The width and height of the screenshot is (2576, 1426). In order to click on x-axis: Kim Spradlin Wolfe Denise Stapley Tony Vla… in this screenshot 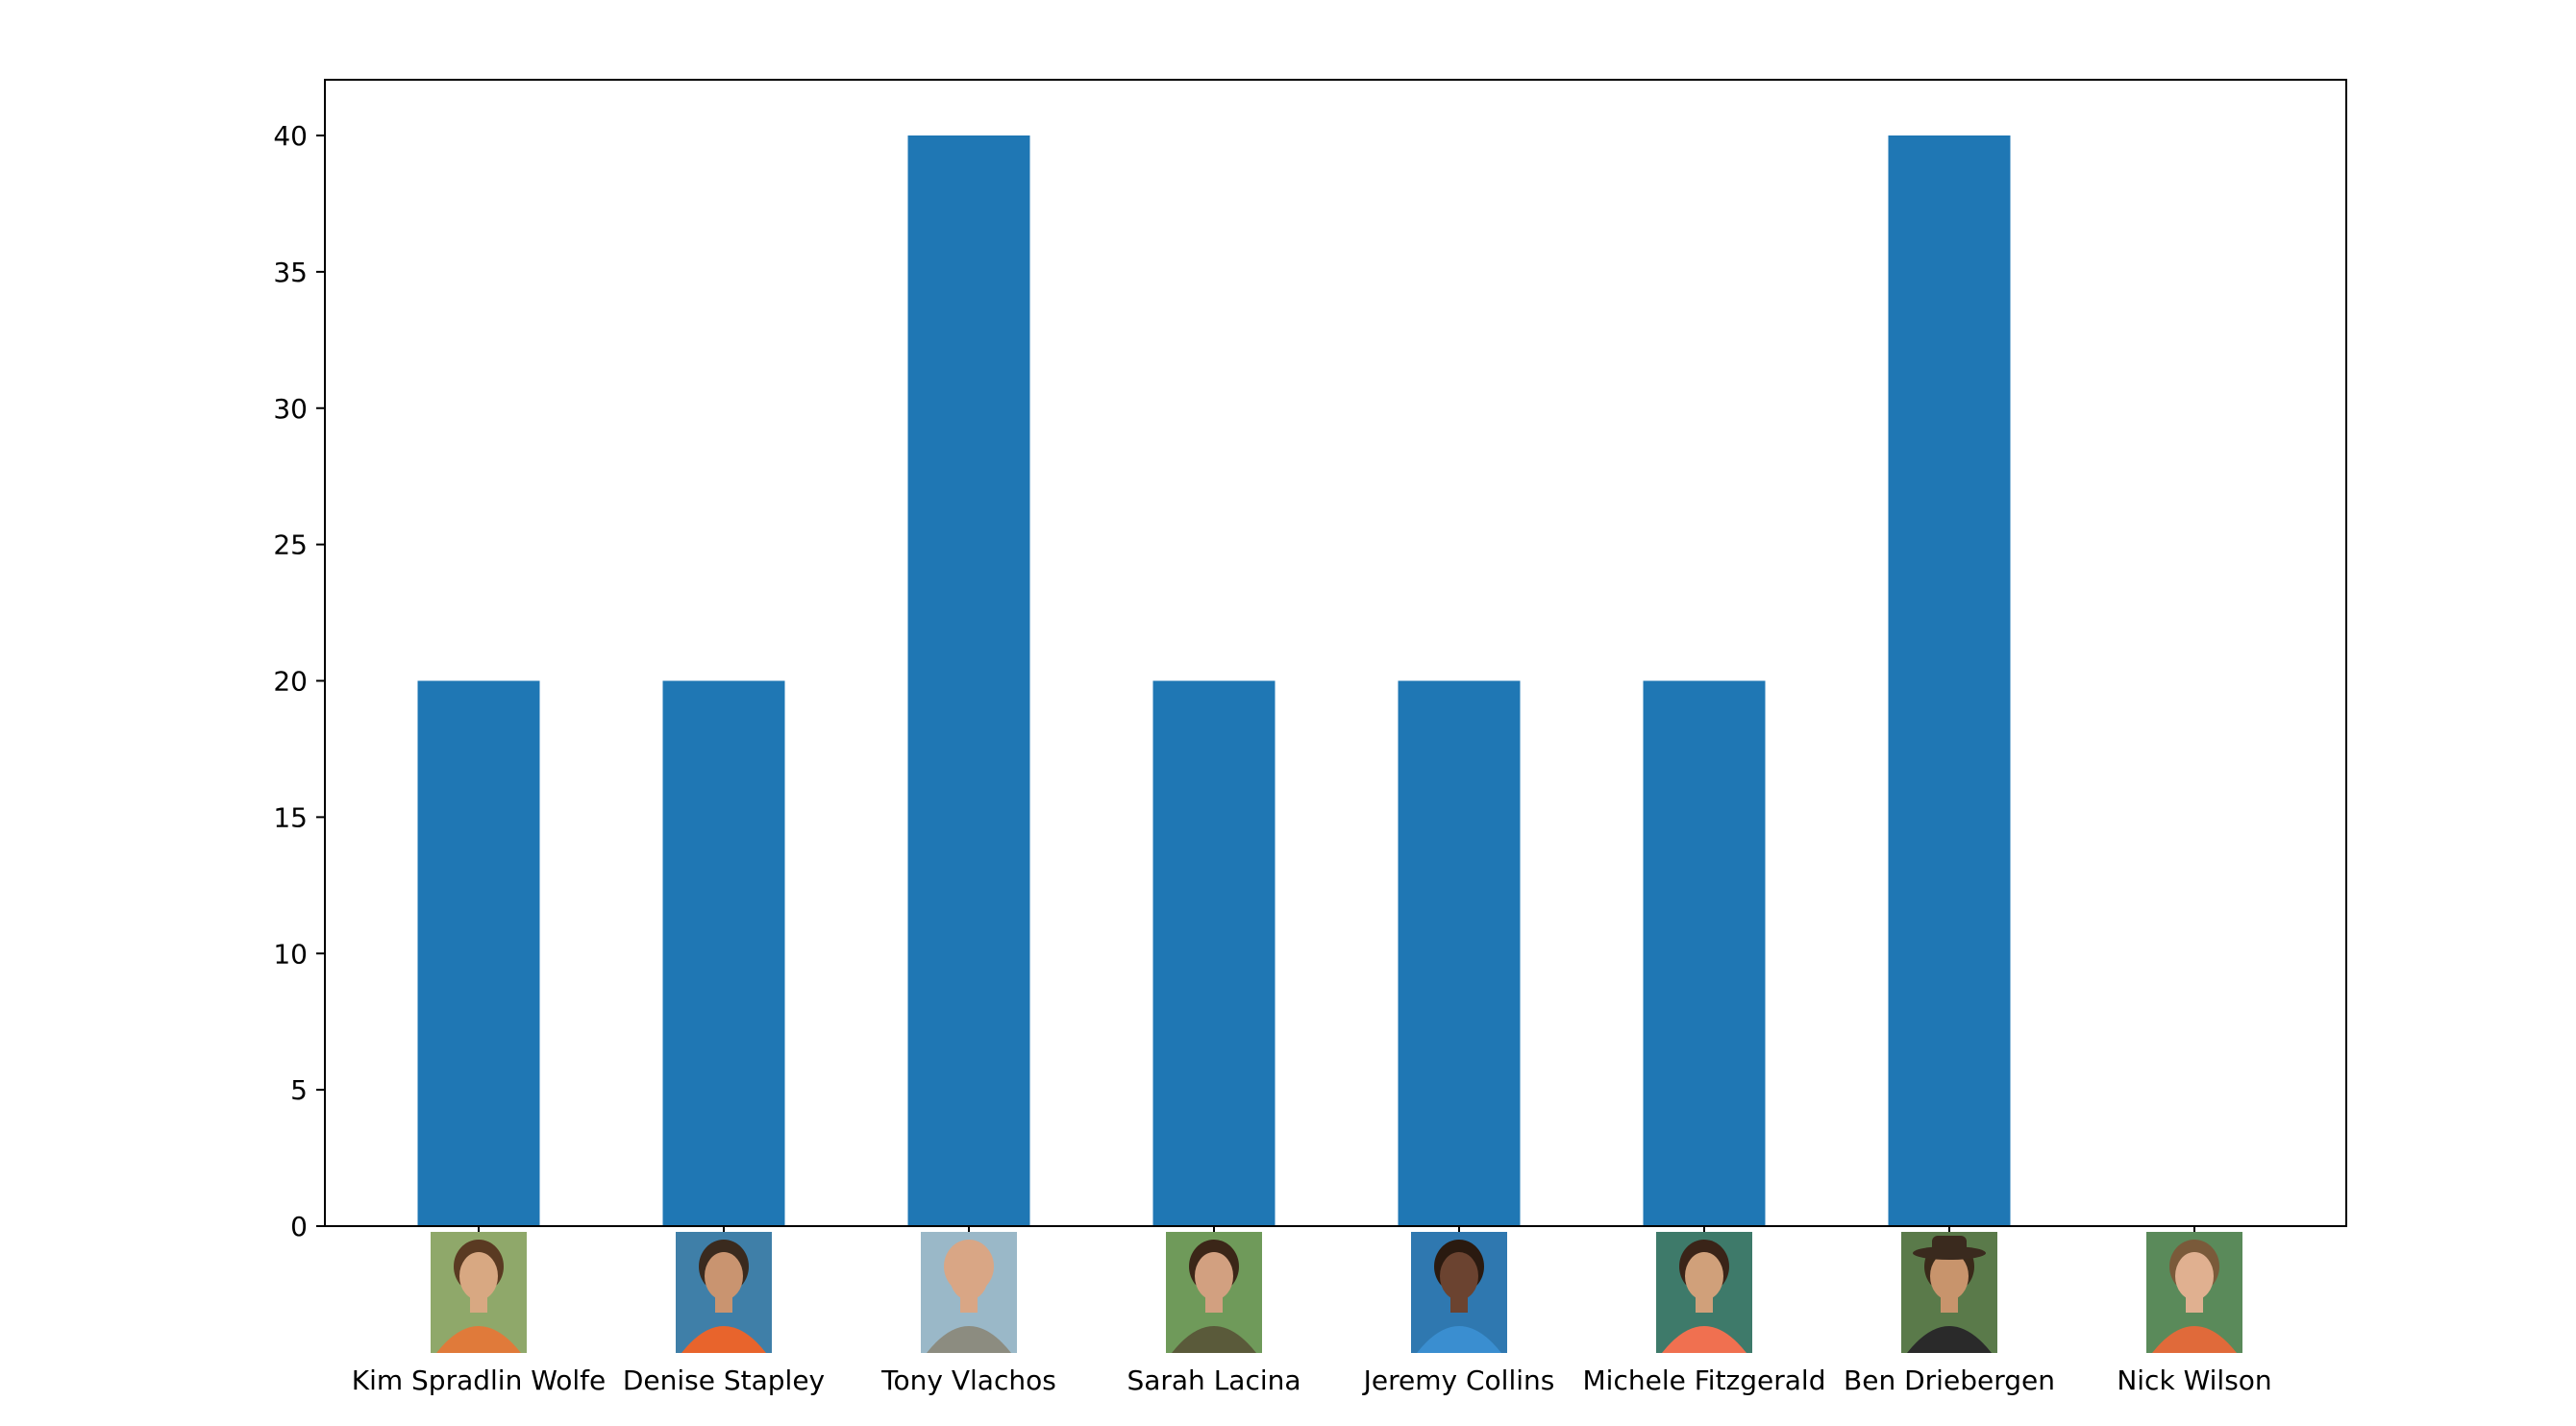, I will do `click(1312, 1311)`.